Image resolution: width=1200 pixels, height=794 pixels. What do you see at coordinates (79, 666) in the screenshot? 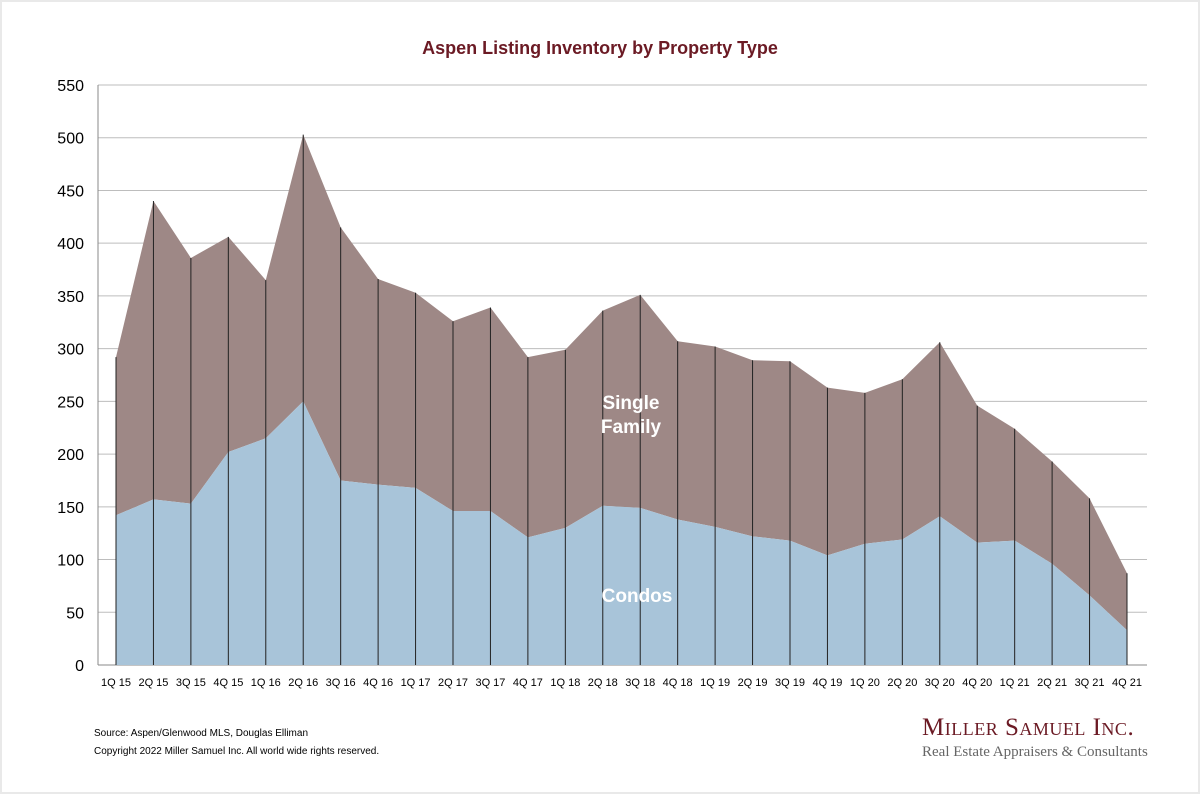
I see `y-tick-label: 0` at bounding box center [79, 666].